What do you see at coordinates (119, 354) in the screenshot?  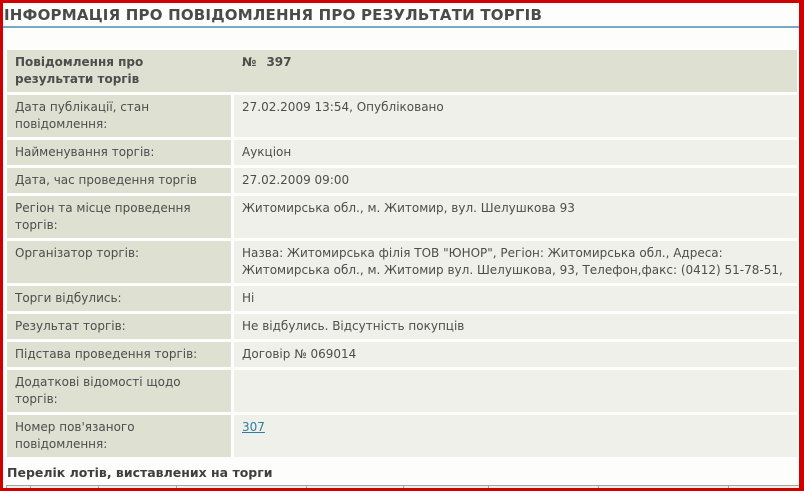 I see `info-row-label: Підстава проведення торгів:` at bounding box center [119, 354].